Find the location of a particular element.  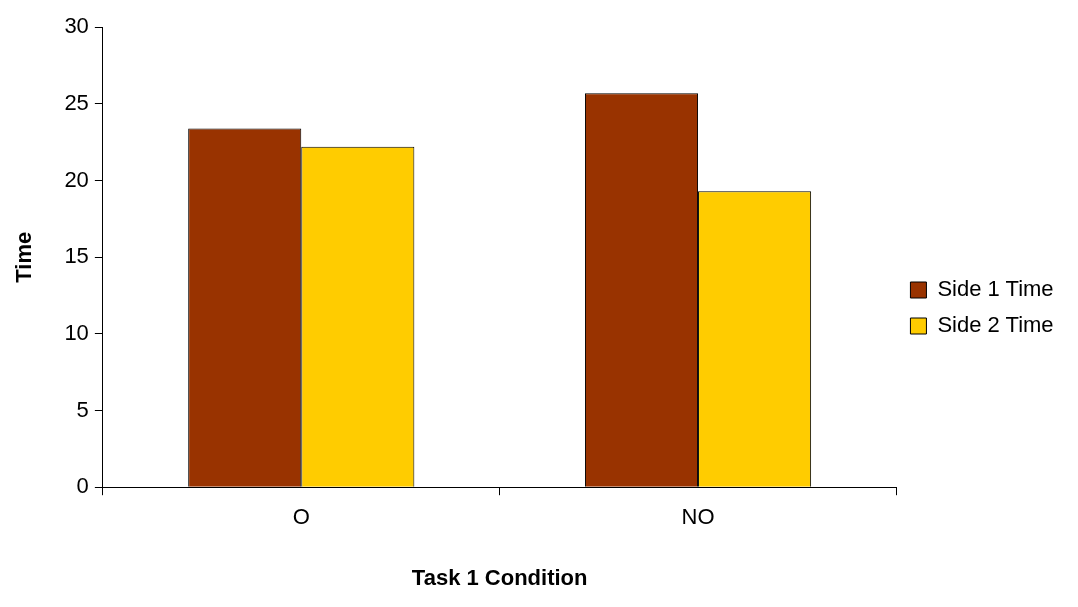

legend-label: Side 1 Time is located at coordinates (995, 289).